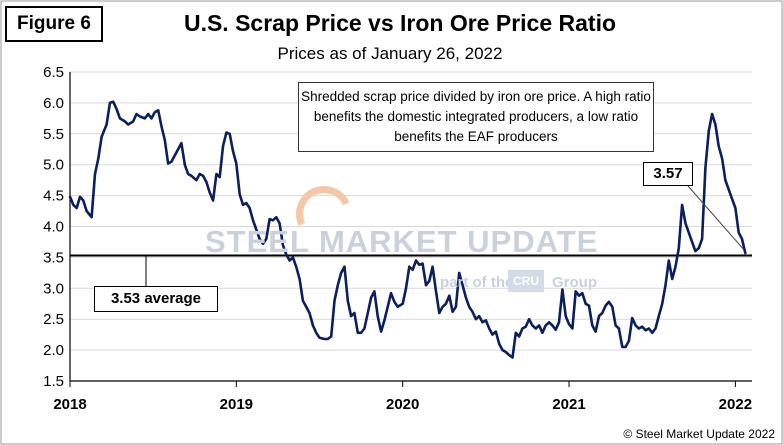  Describe the element at coordinates (53, 227) in the screenshot. I see `y-tick-label: 4.0` at that location.